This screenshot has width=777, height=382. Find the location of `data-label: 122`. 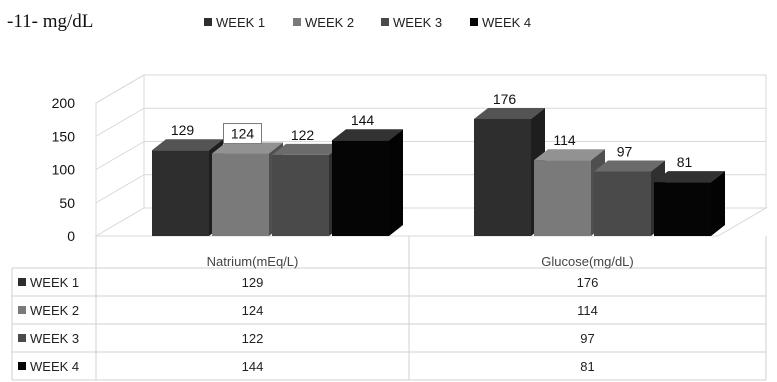

data-label: 122 is located at coordinates (303, 135).